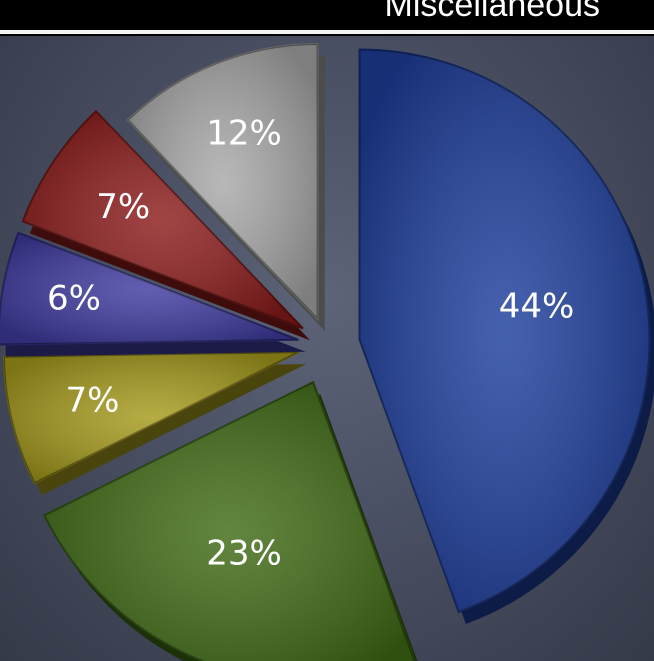 The height and width of the screenshot is (661, 654). What do you see at coordinates (537, 307) in the screenshot?
I see `slice-label: 44%` at bounding box center [537, 307].